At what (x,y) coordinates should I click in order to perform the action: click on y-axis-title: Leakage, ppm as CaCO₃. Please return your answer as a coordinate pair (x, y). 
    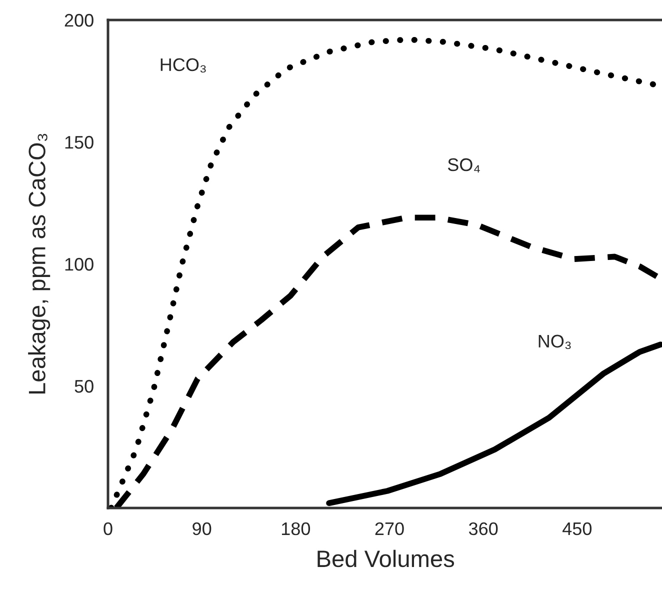
    Looking at the image, I should click on (39, 264).